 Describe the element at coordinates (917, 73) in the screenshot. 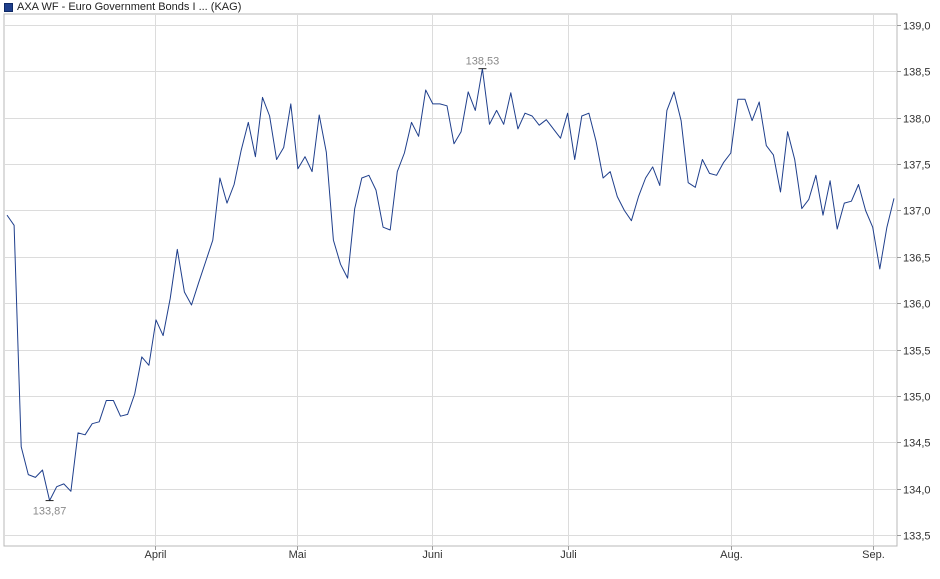

I see `y-tick-label: 138,5` at that location.